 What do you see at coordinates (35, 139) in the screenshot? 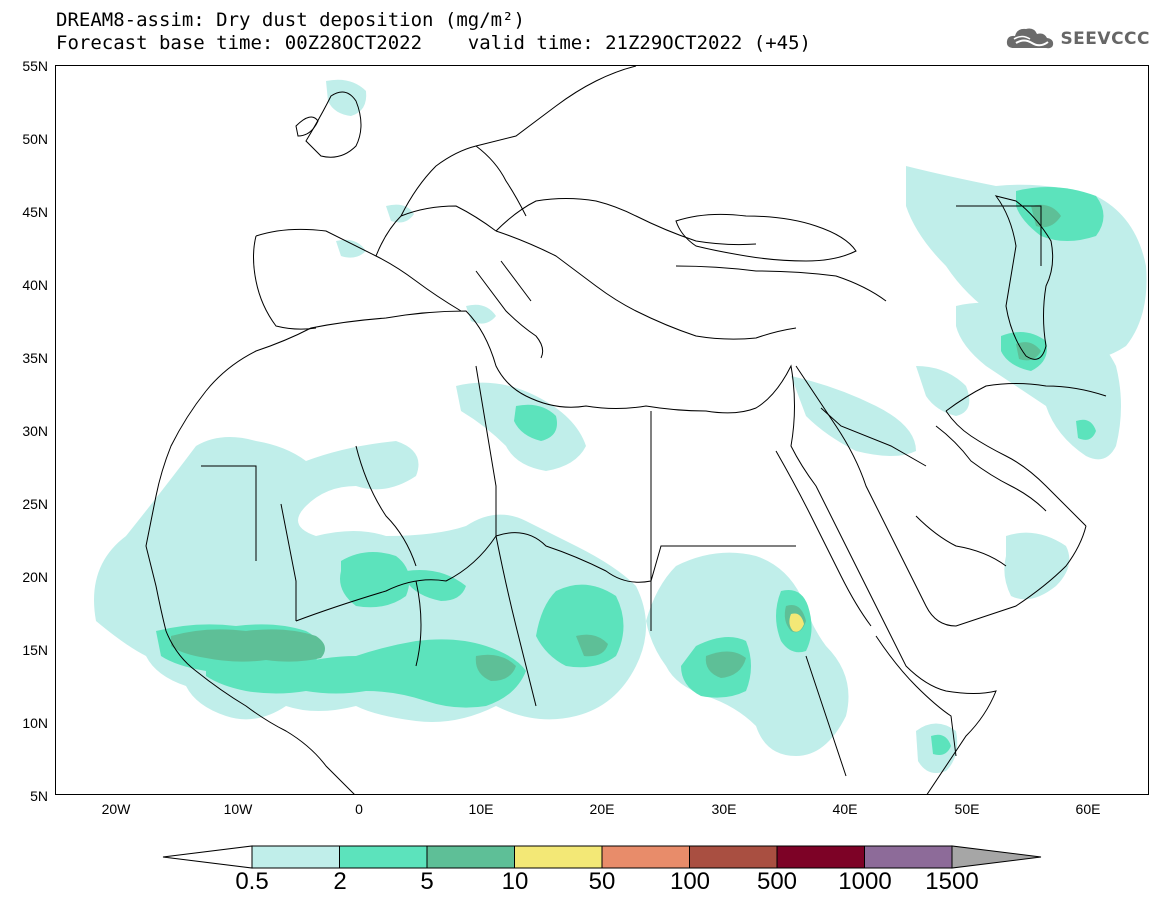
I see `lat-tick-label: 50N` at bounding box center [35, 139].